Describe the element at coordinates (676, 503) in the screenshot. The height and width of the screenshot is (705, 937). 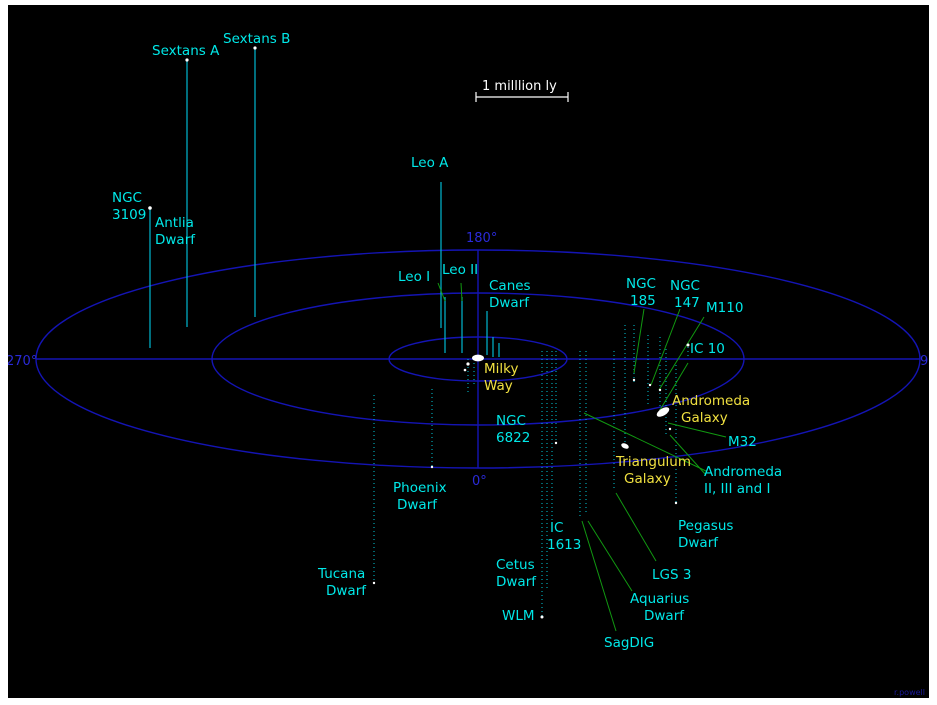
I see `pegasus-dot` at that location.